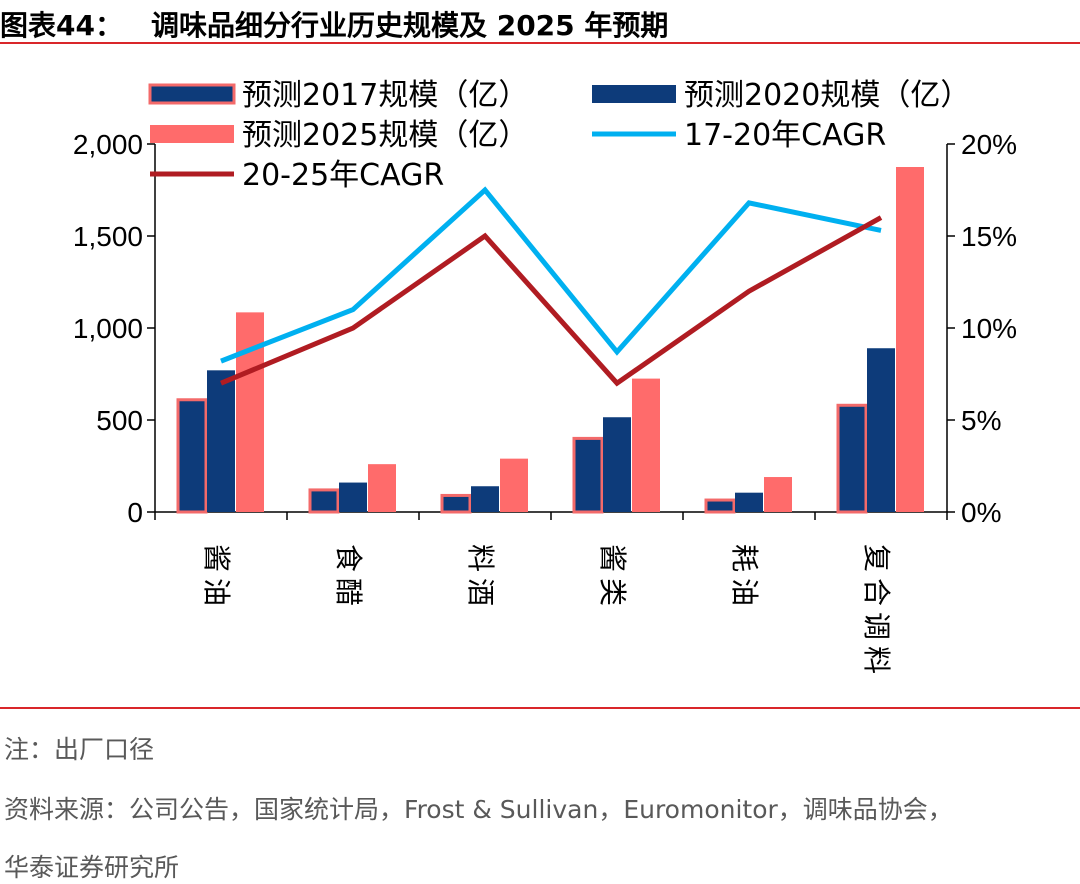  Describe the element at coordinates (540, 43) in the screenshot. I see `title-divider` at that location.